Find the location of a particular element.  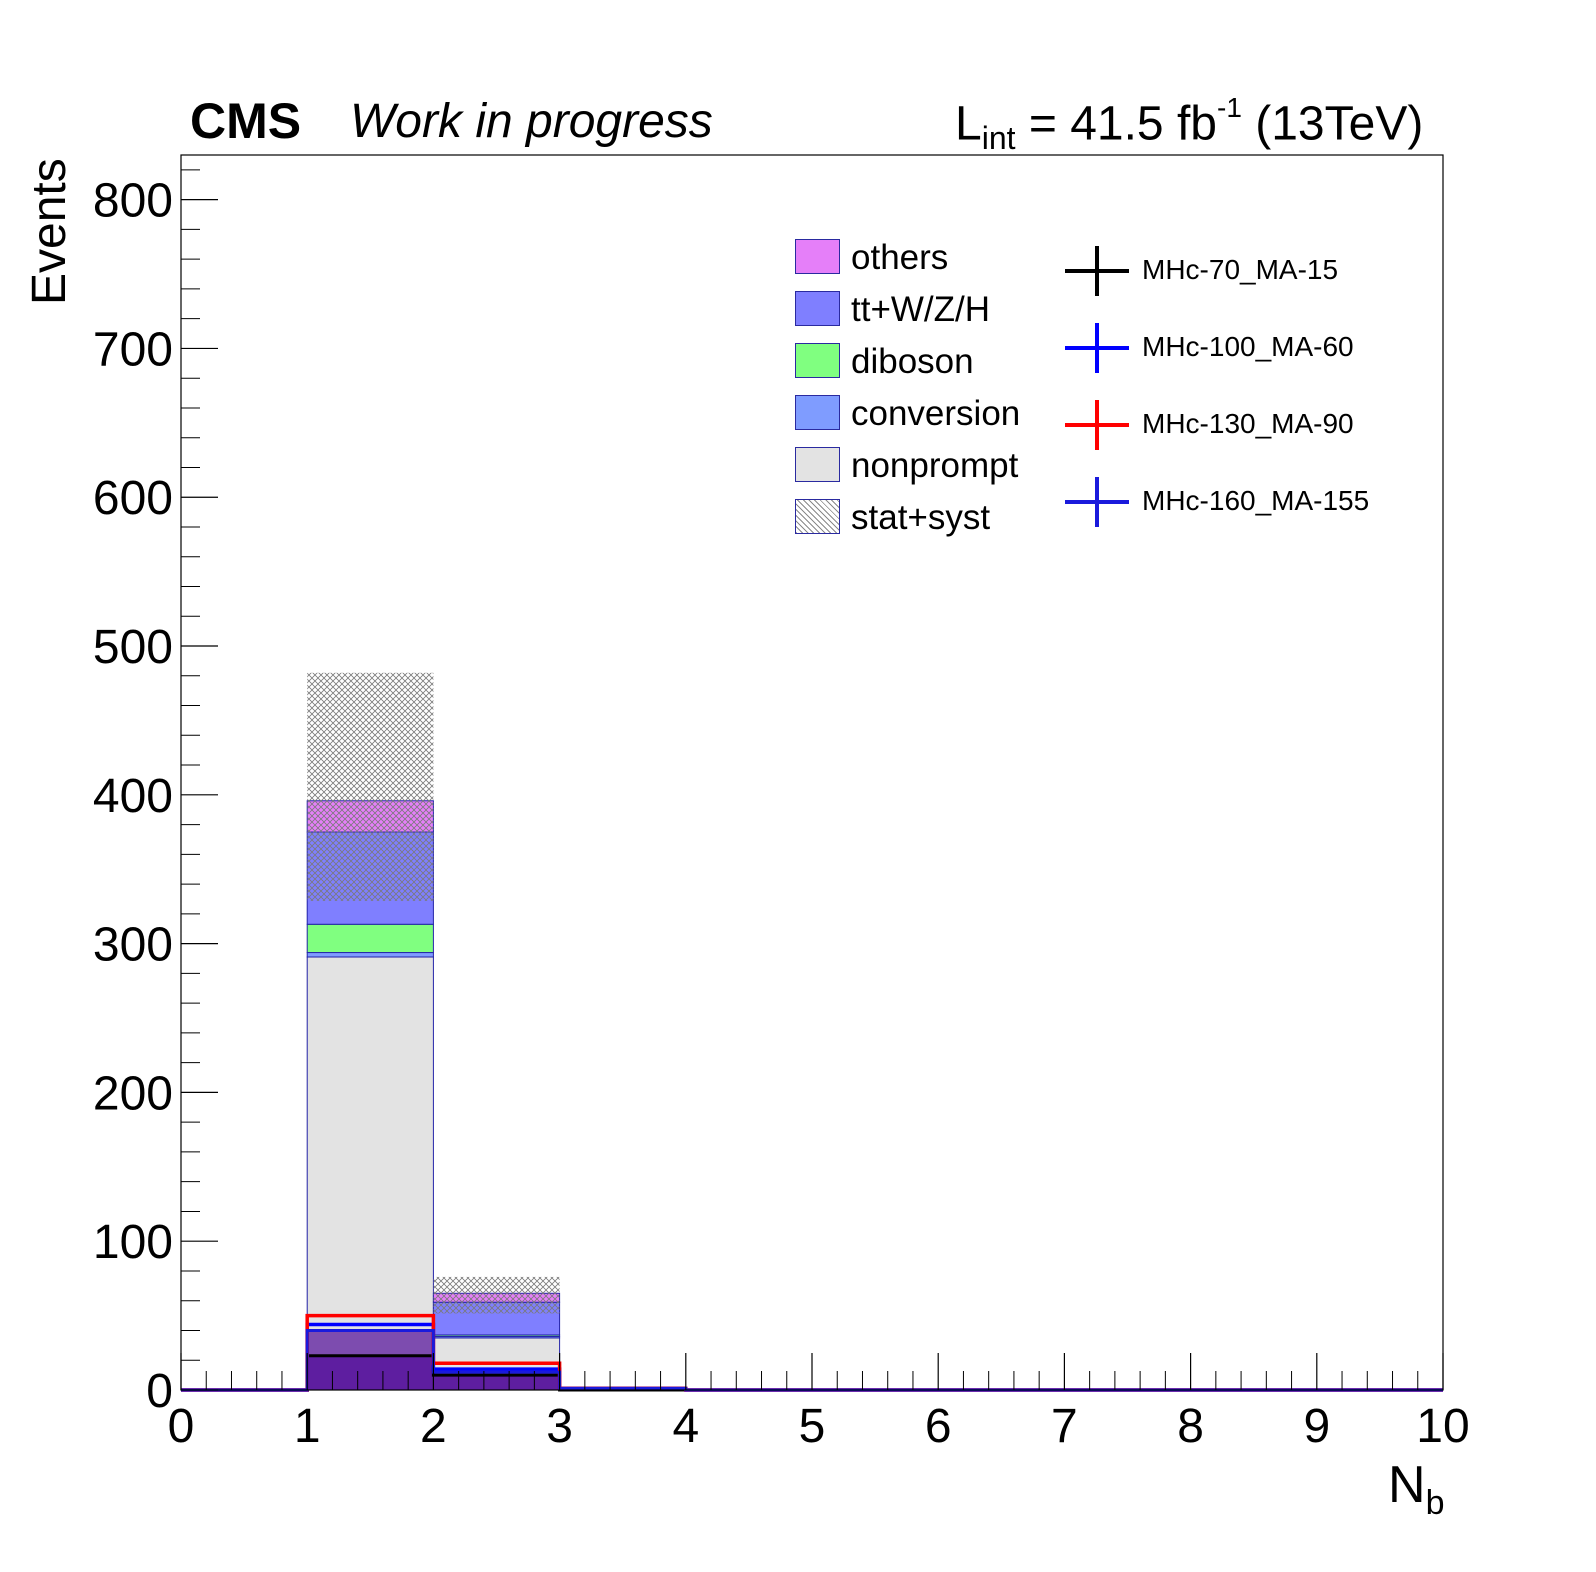

legend-swatch-others is located at coordinates (817, 256).